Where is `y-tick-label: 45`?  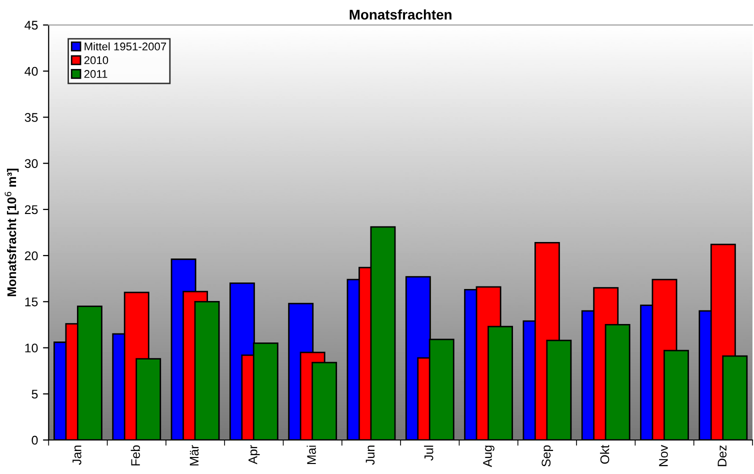 y-tick-label: 45 is located at coordinates (31, 25).